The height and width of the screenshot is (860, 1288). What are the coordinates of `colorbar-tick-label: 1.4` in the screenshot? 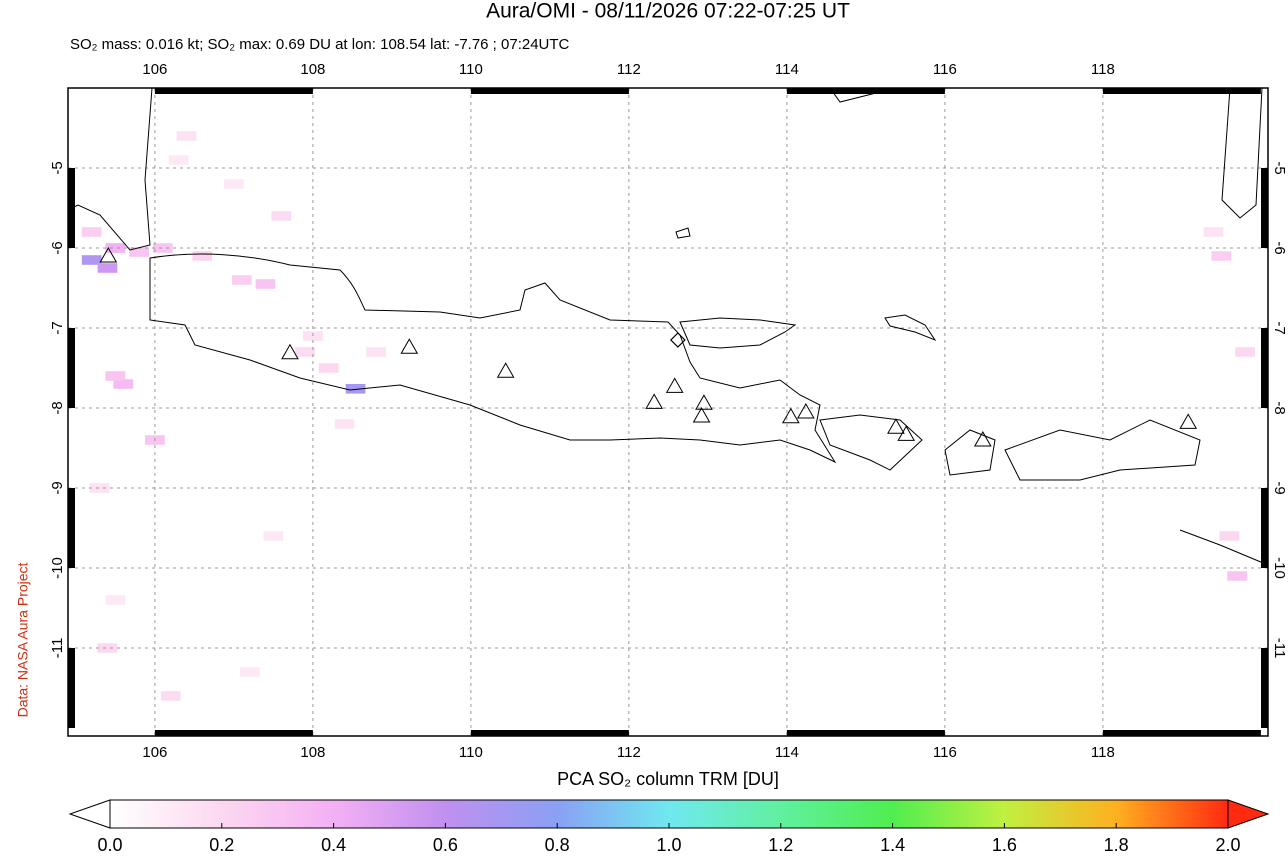 It's located at (892, 845).